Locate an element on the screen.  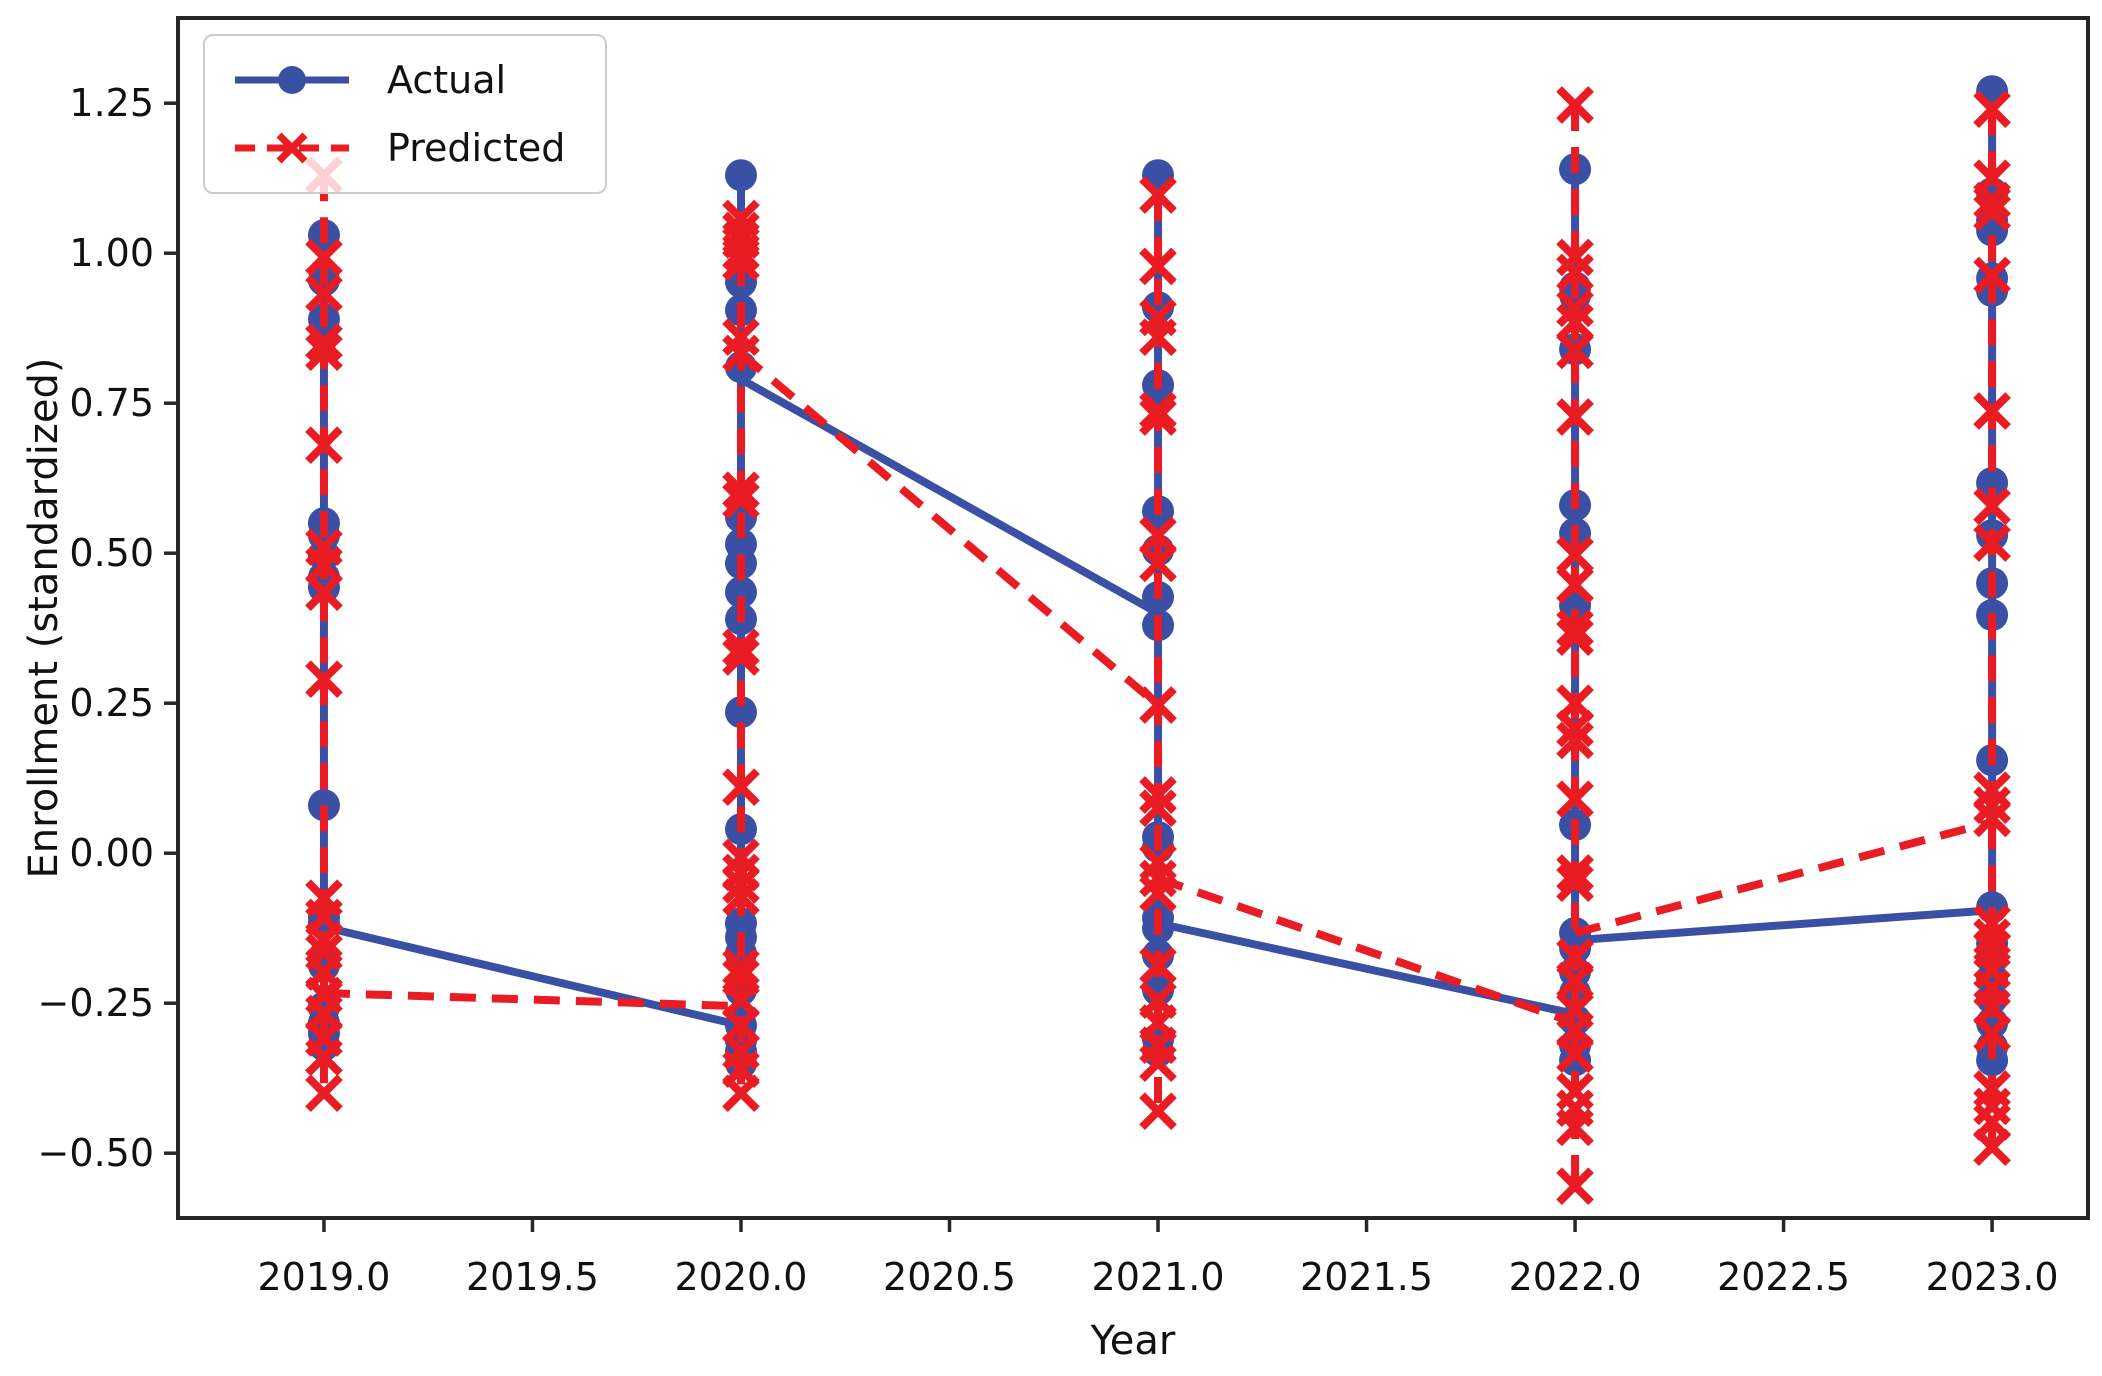
svg-text: 0.25 is located at coordinates (111, 703).